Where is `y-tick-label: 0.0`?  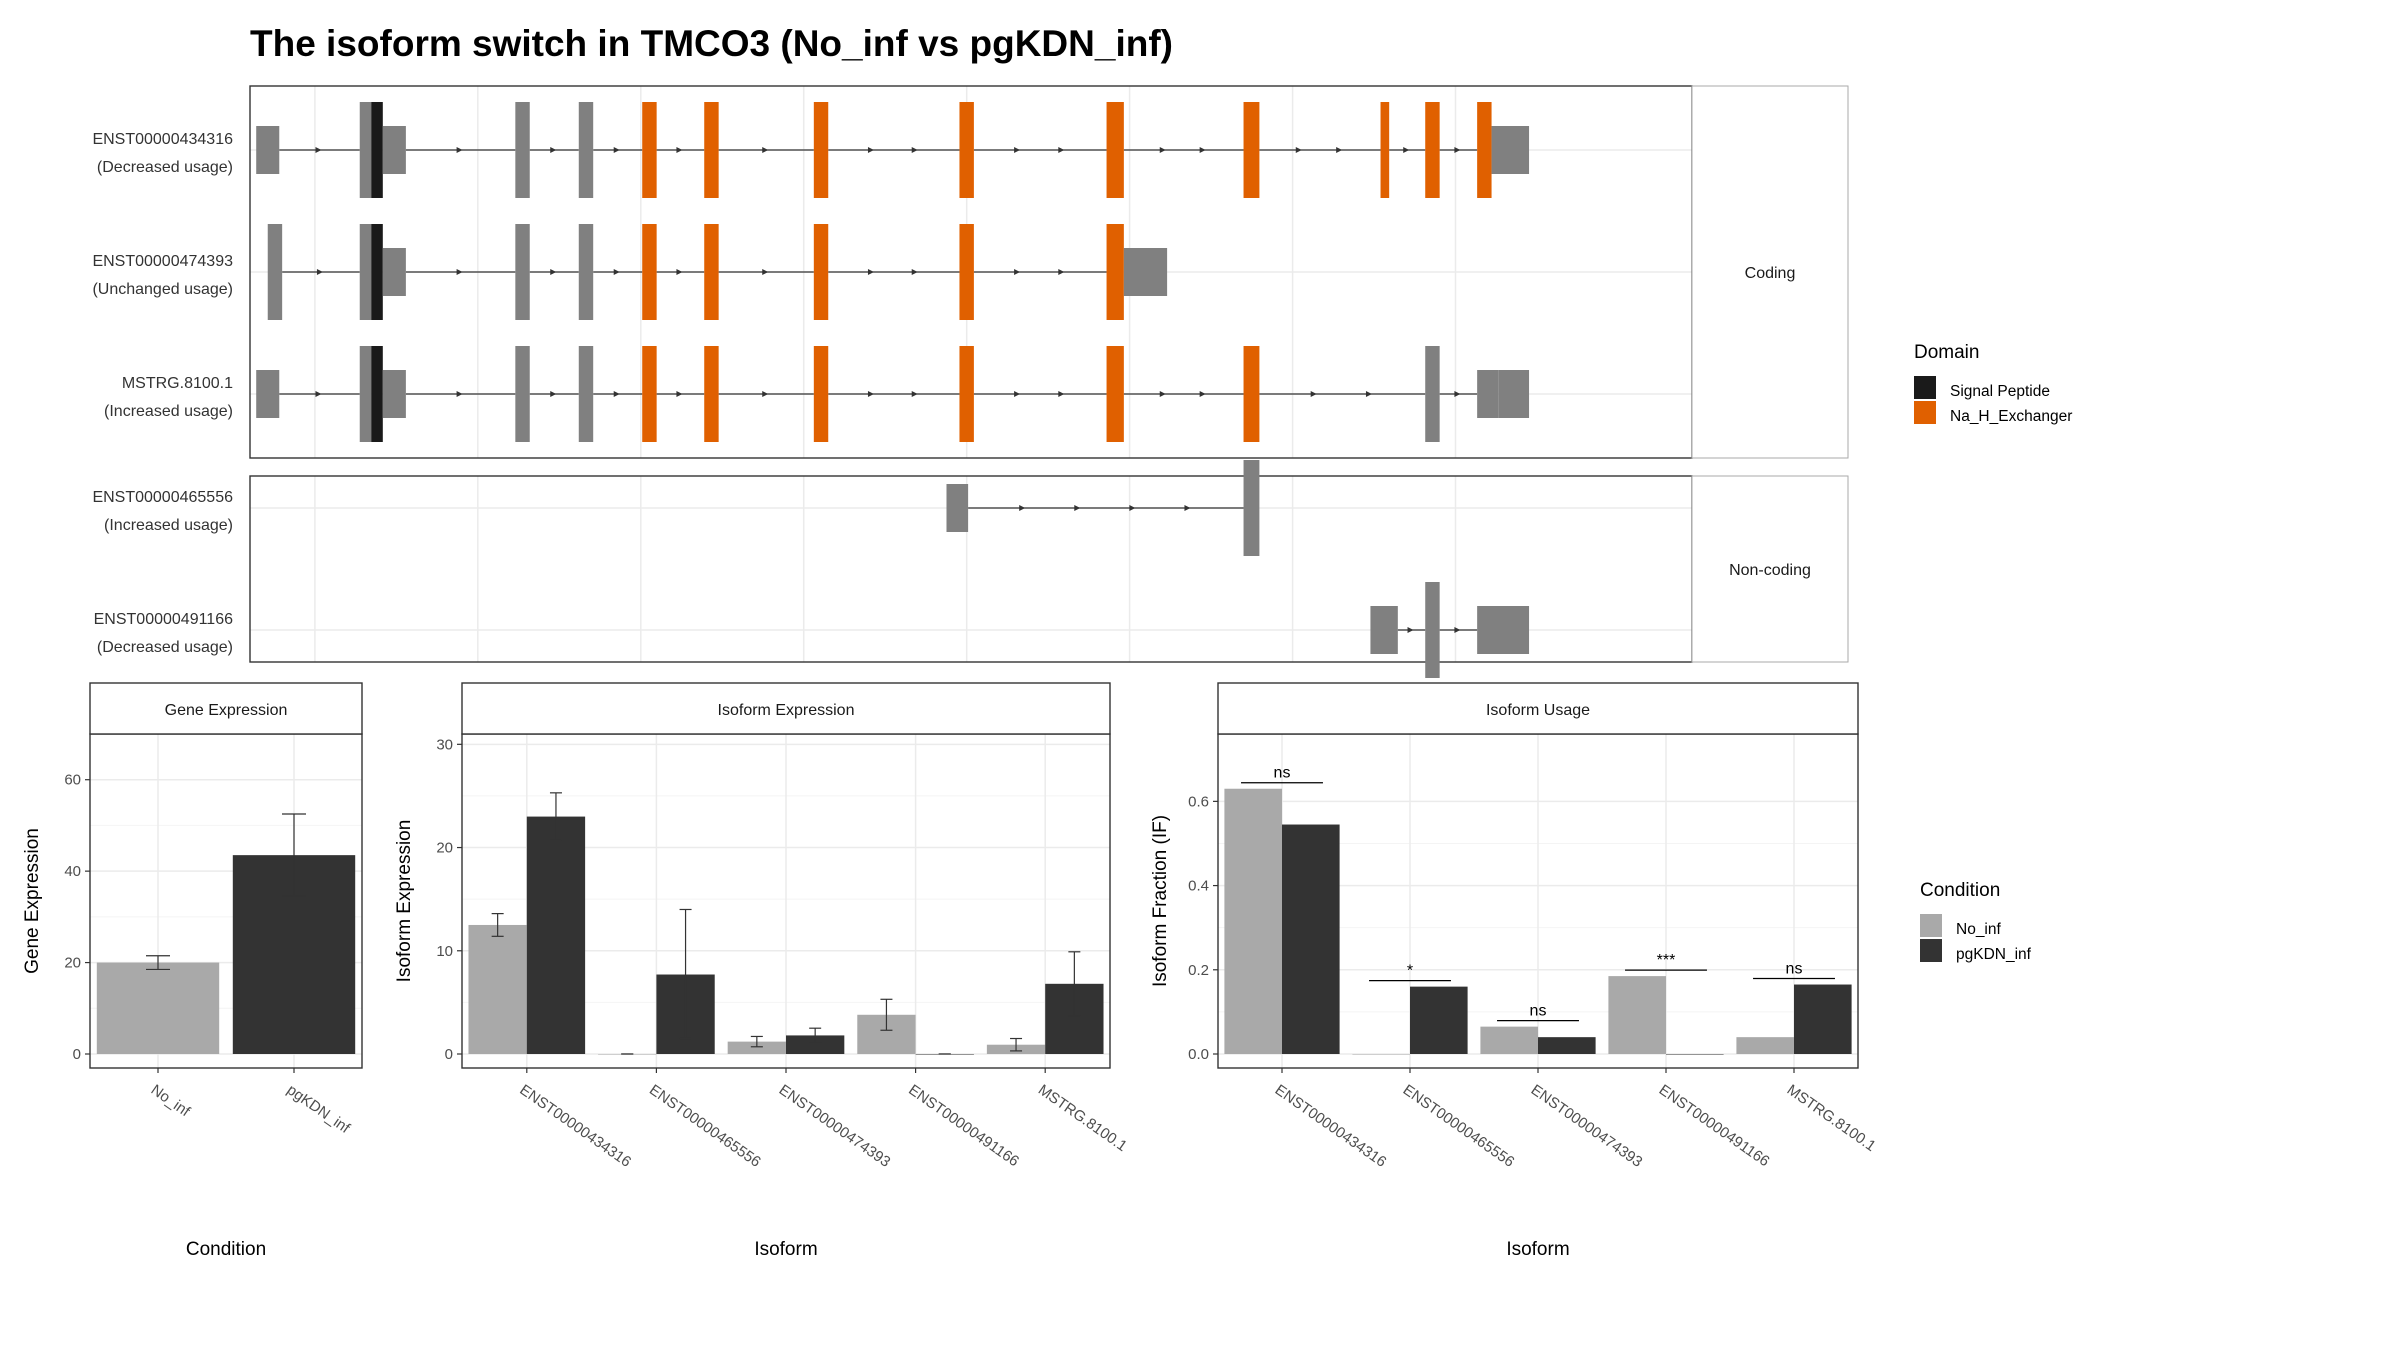 y-tick-label: 0.0 is located at coordinates (1198, 1054).